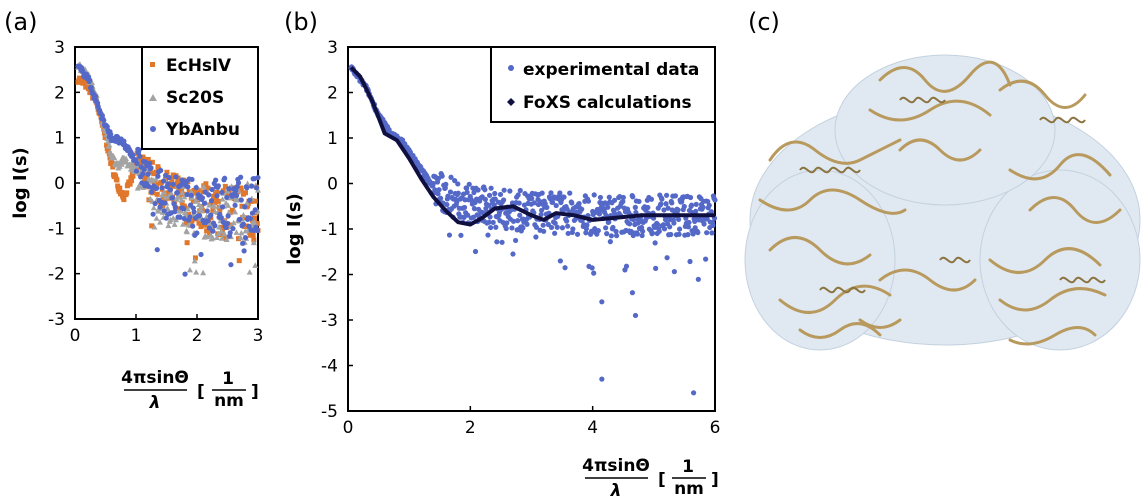 The height and width of the screenshot is (499, 1143). What do you see at coordinates (59, 139) in the screenshot?
I see `y-tick-label: 1` at bounding box center [59, 139].